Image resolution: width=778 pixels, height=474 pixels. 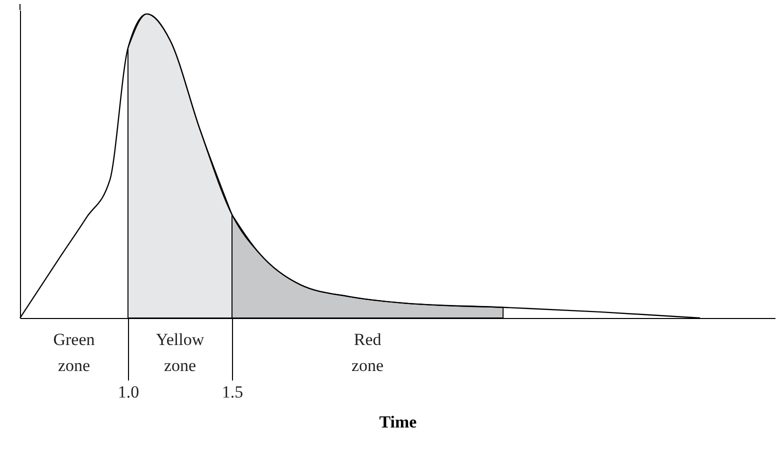 What do you see at coordinates (367, 352) in the screenshot?
I see `text: Red zone` at bounding box center [367, 352].